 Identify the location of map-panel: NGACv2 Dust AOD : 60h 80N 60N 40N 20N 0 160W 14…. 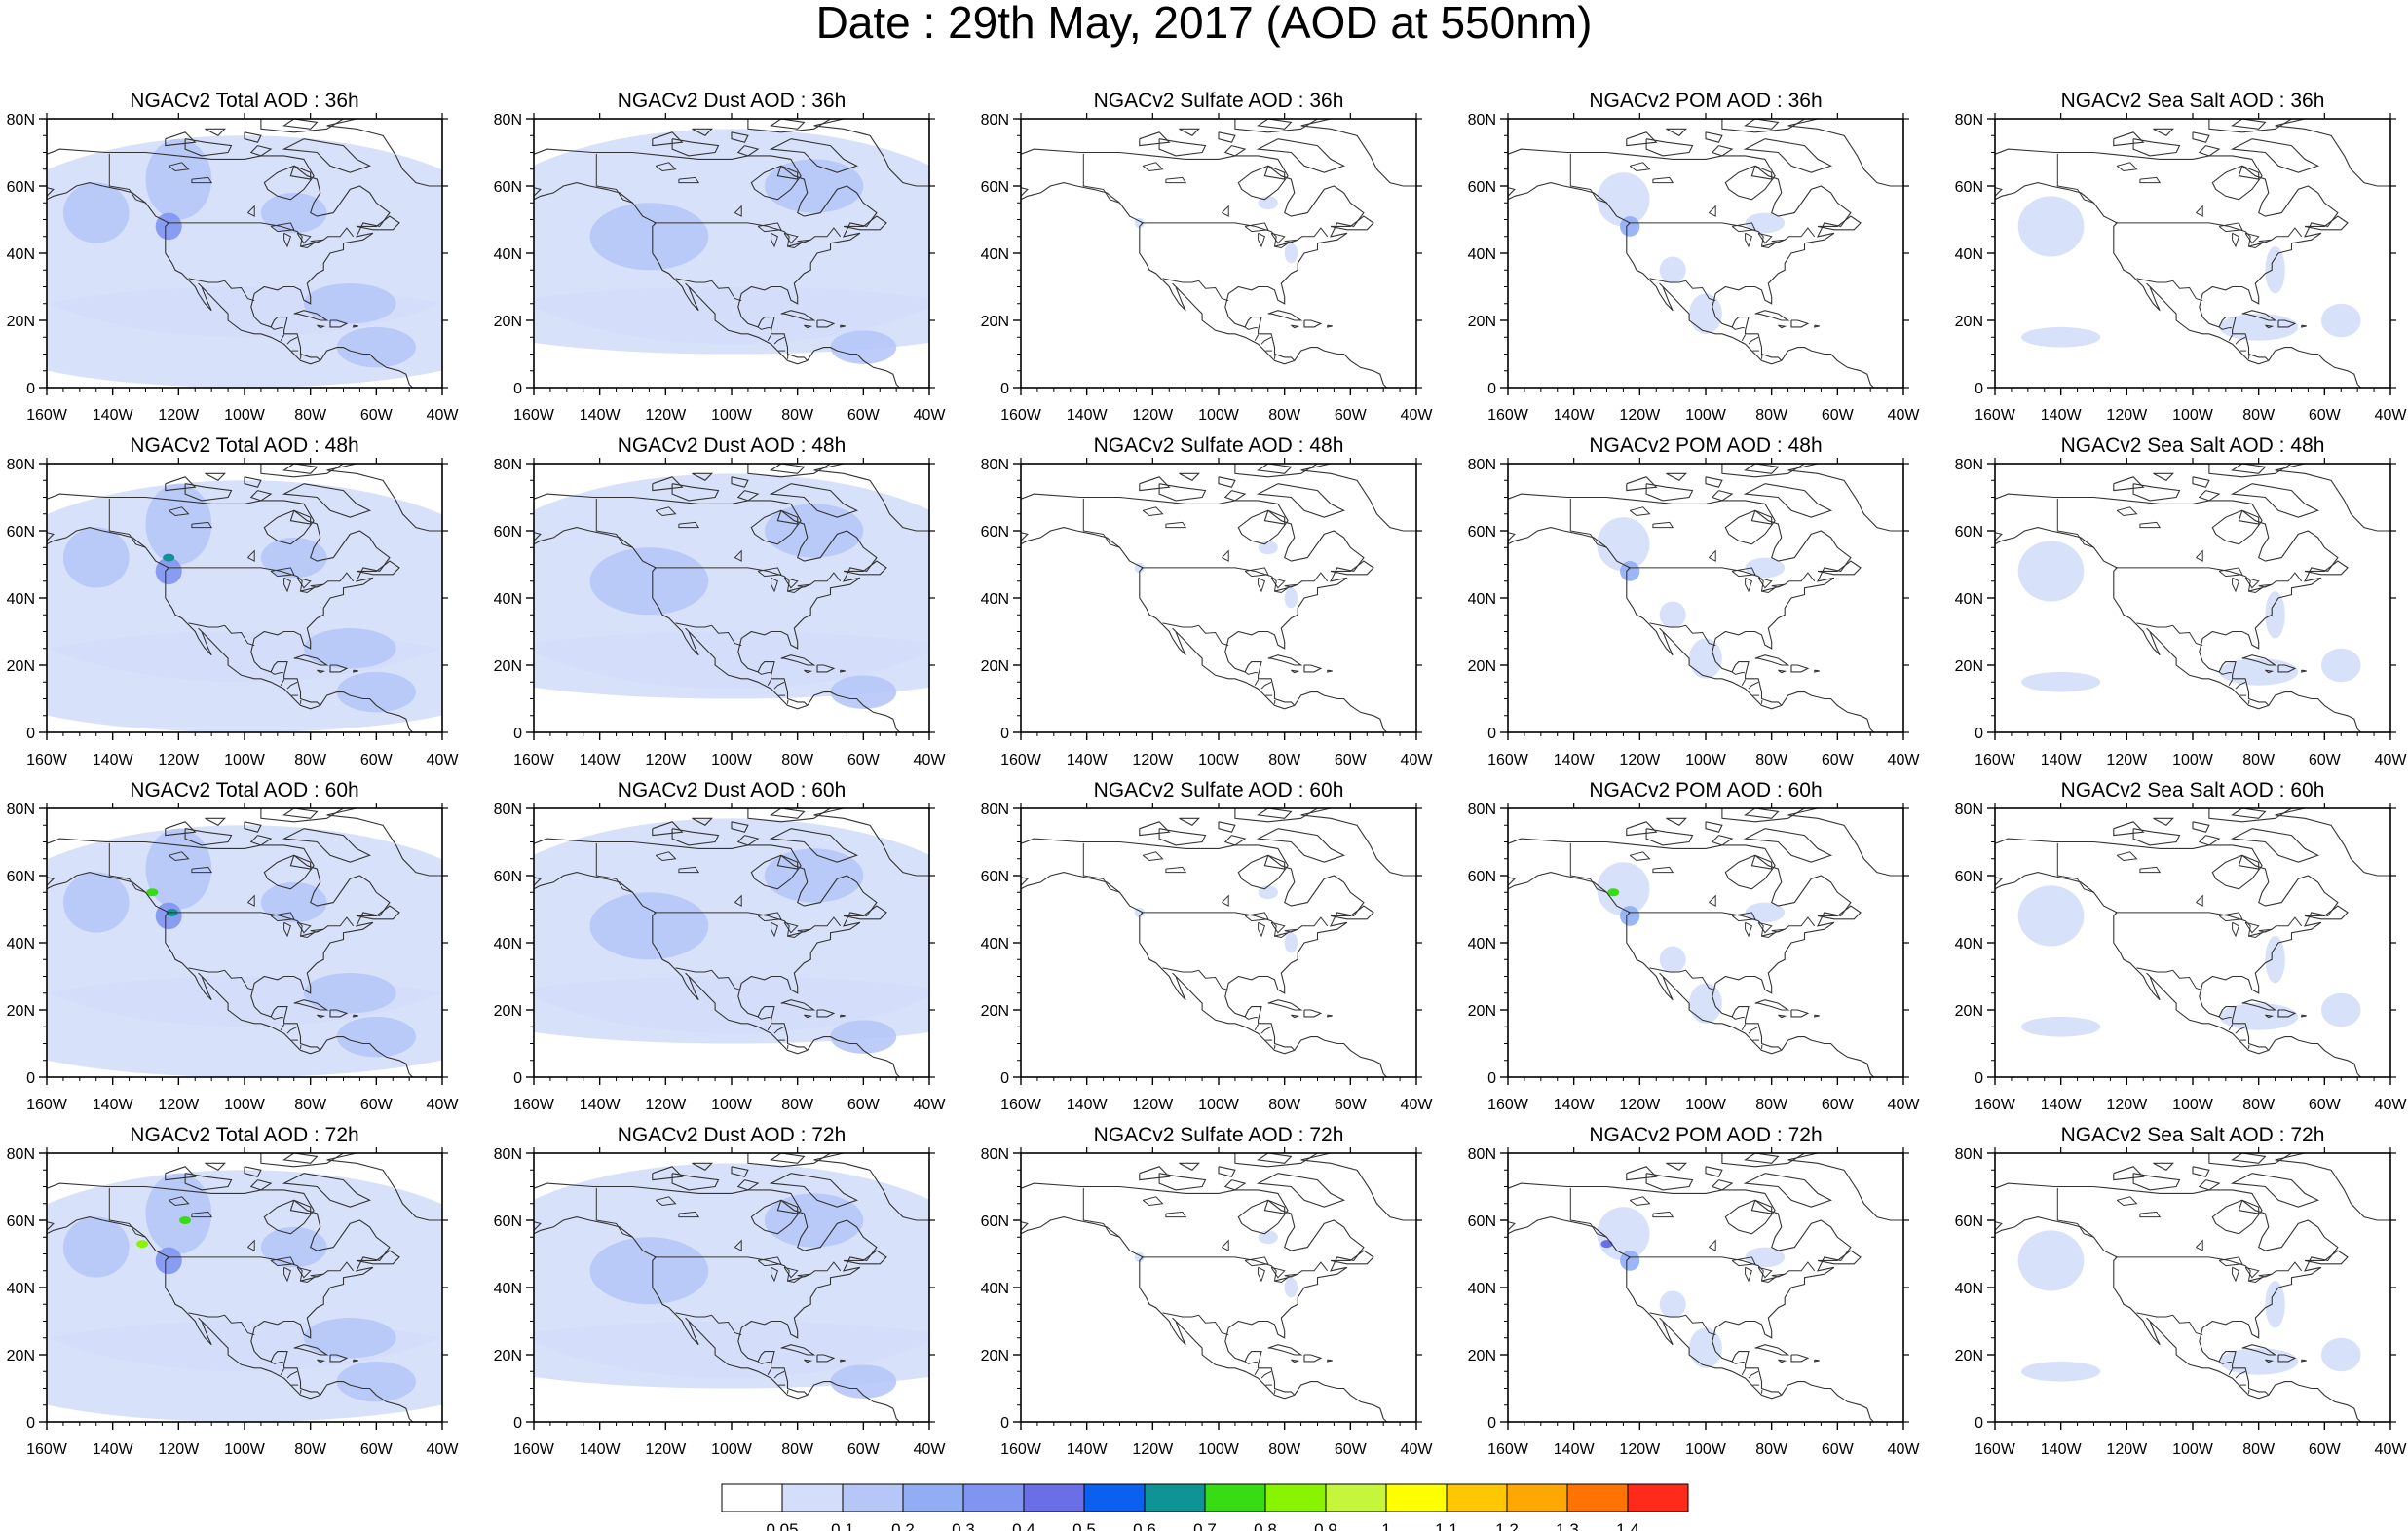
(720, 946).